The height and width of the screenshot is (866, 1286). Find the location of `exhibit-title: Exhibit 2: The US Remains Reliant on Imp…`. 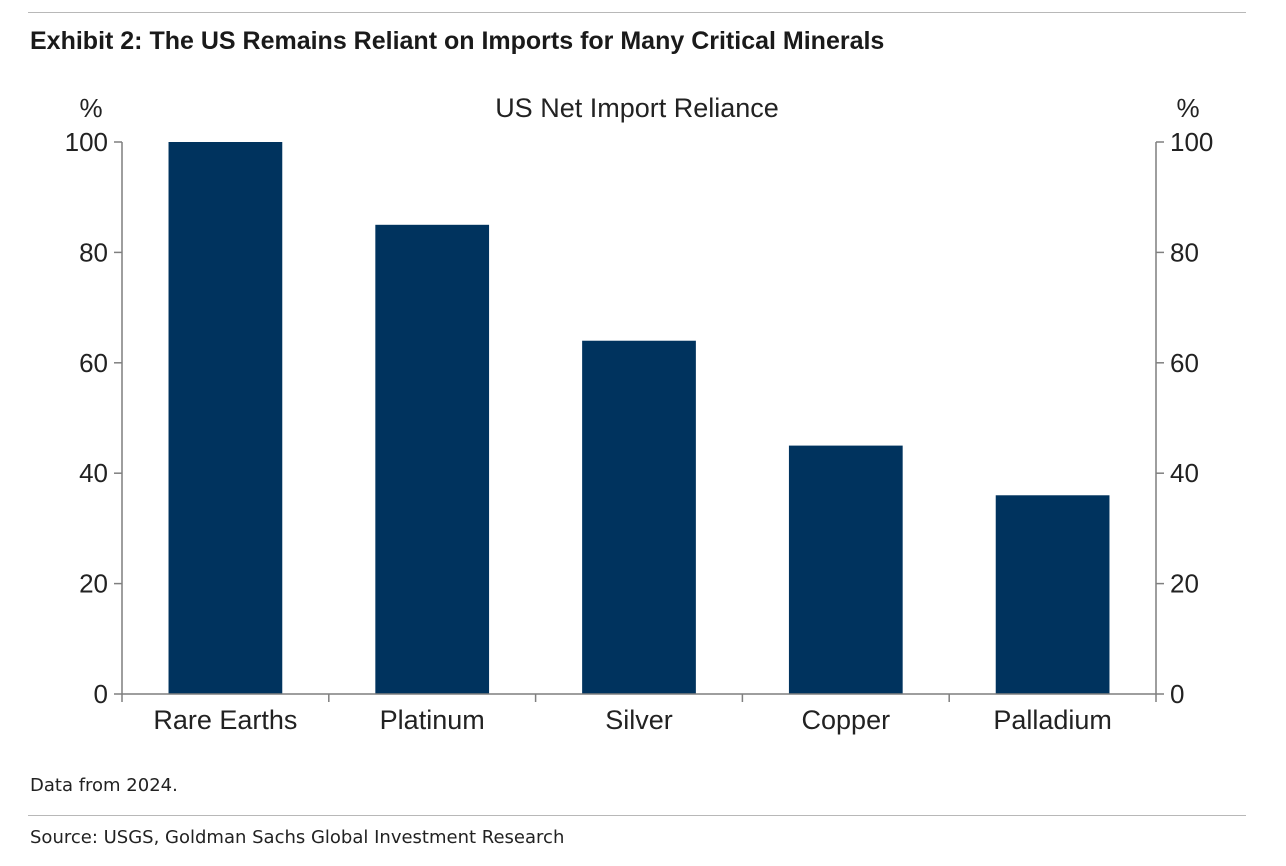

exhibit-title: Exhibit 2: The US Remains Reliant on Imp… is located at coordinates (457, 41).